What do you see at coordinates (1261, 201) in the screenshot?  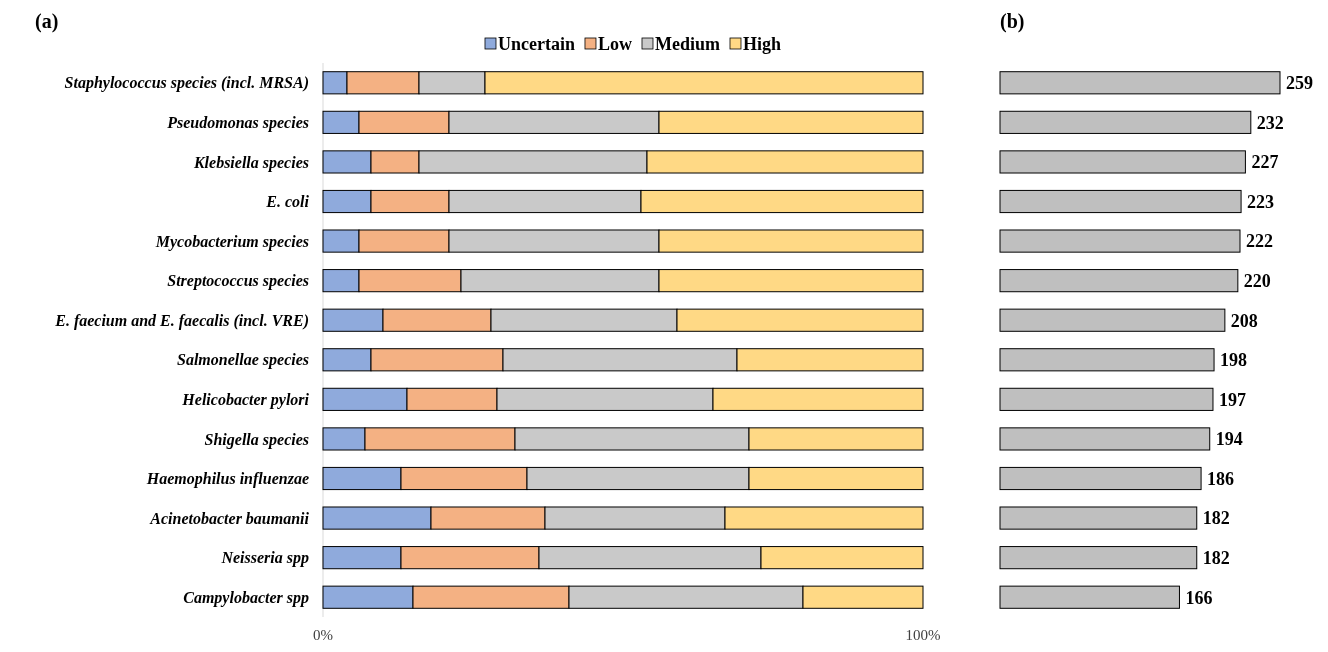 I see `data-label: 223` at bounding box center [1261, 201].